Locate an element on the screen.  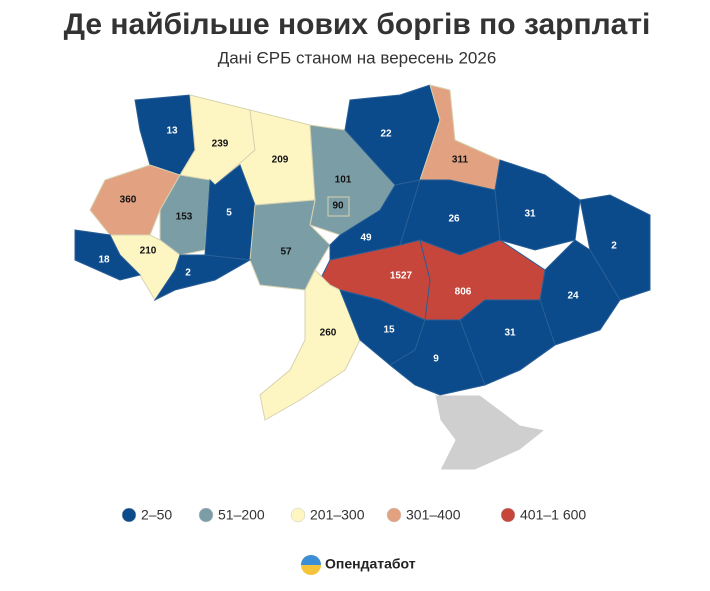
region-value: 209 is located at coordinates (280, 160).